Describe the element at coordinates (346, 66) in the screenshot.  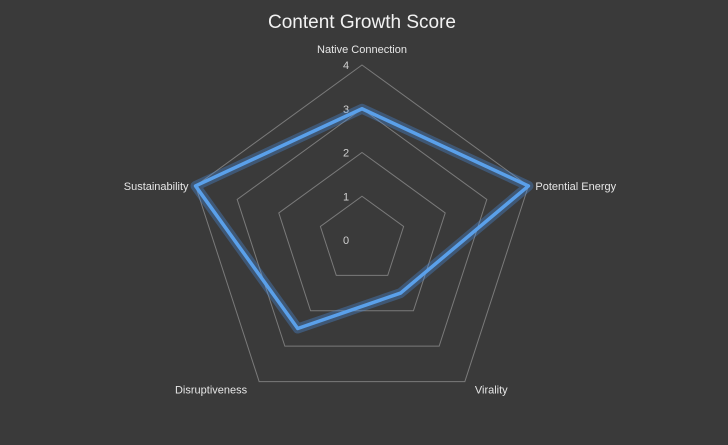
I see `tick-label-4: 4` at that location.